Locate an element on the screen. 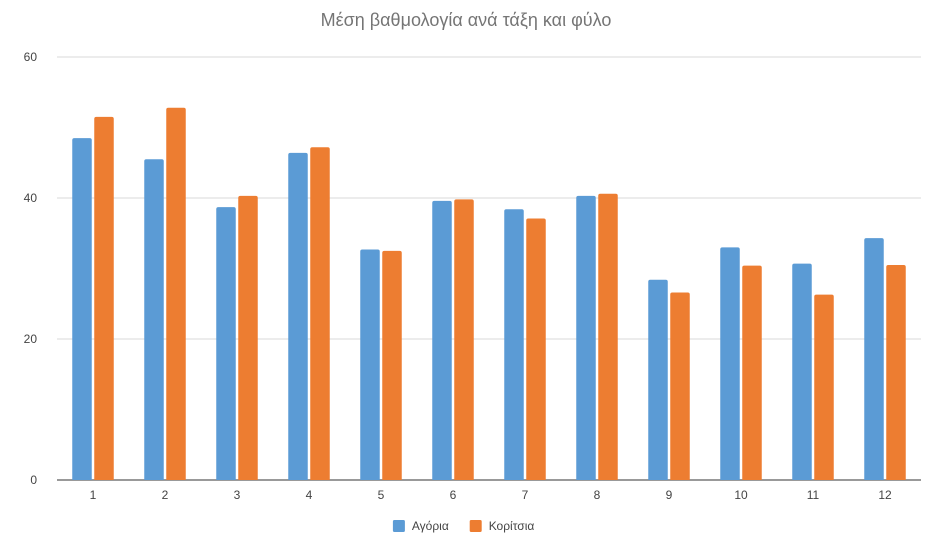  y-tick-label: 60 is located at coordinates (31, 57).